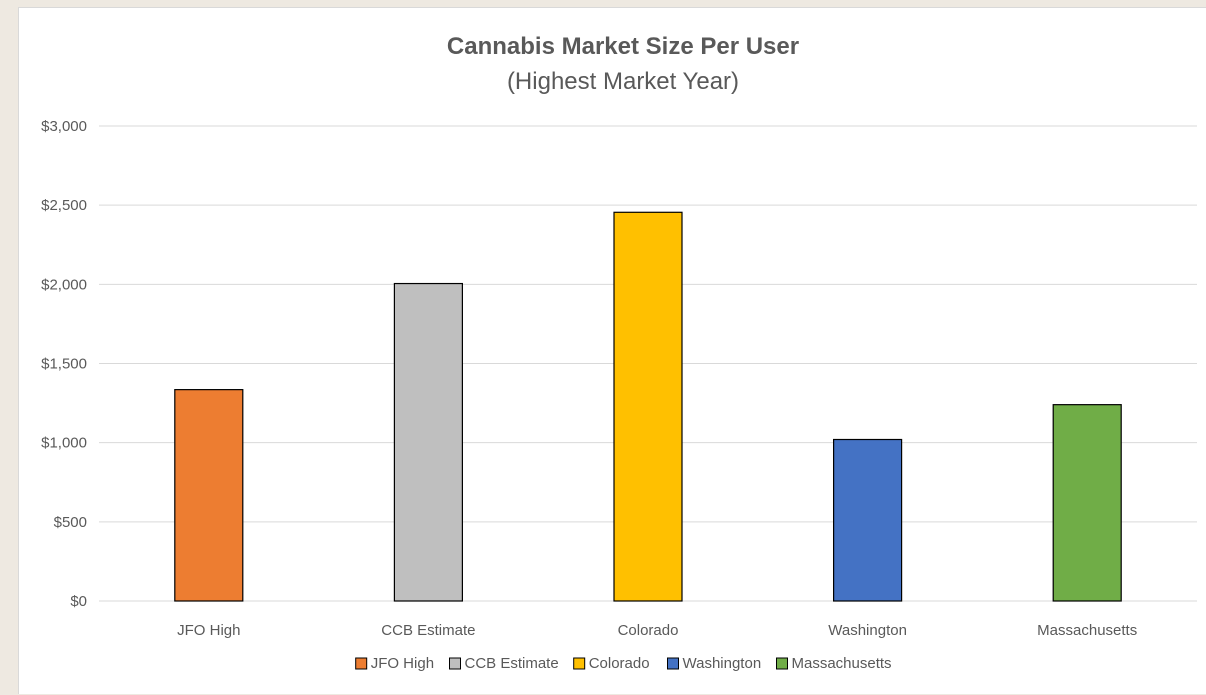  What do you see at coordinates (64, 284) in the screenshot?
I see `y-tick-label: $2,000` at bounding box center [64, 284].